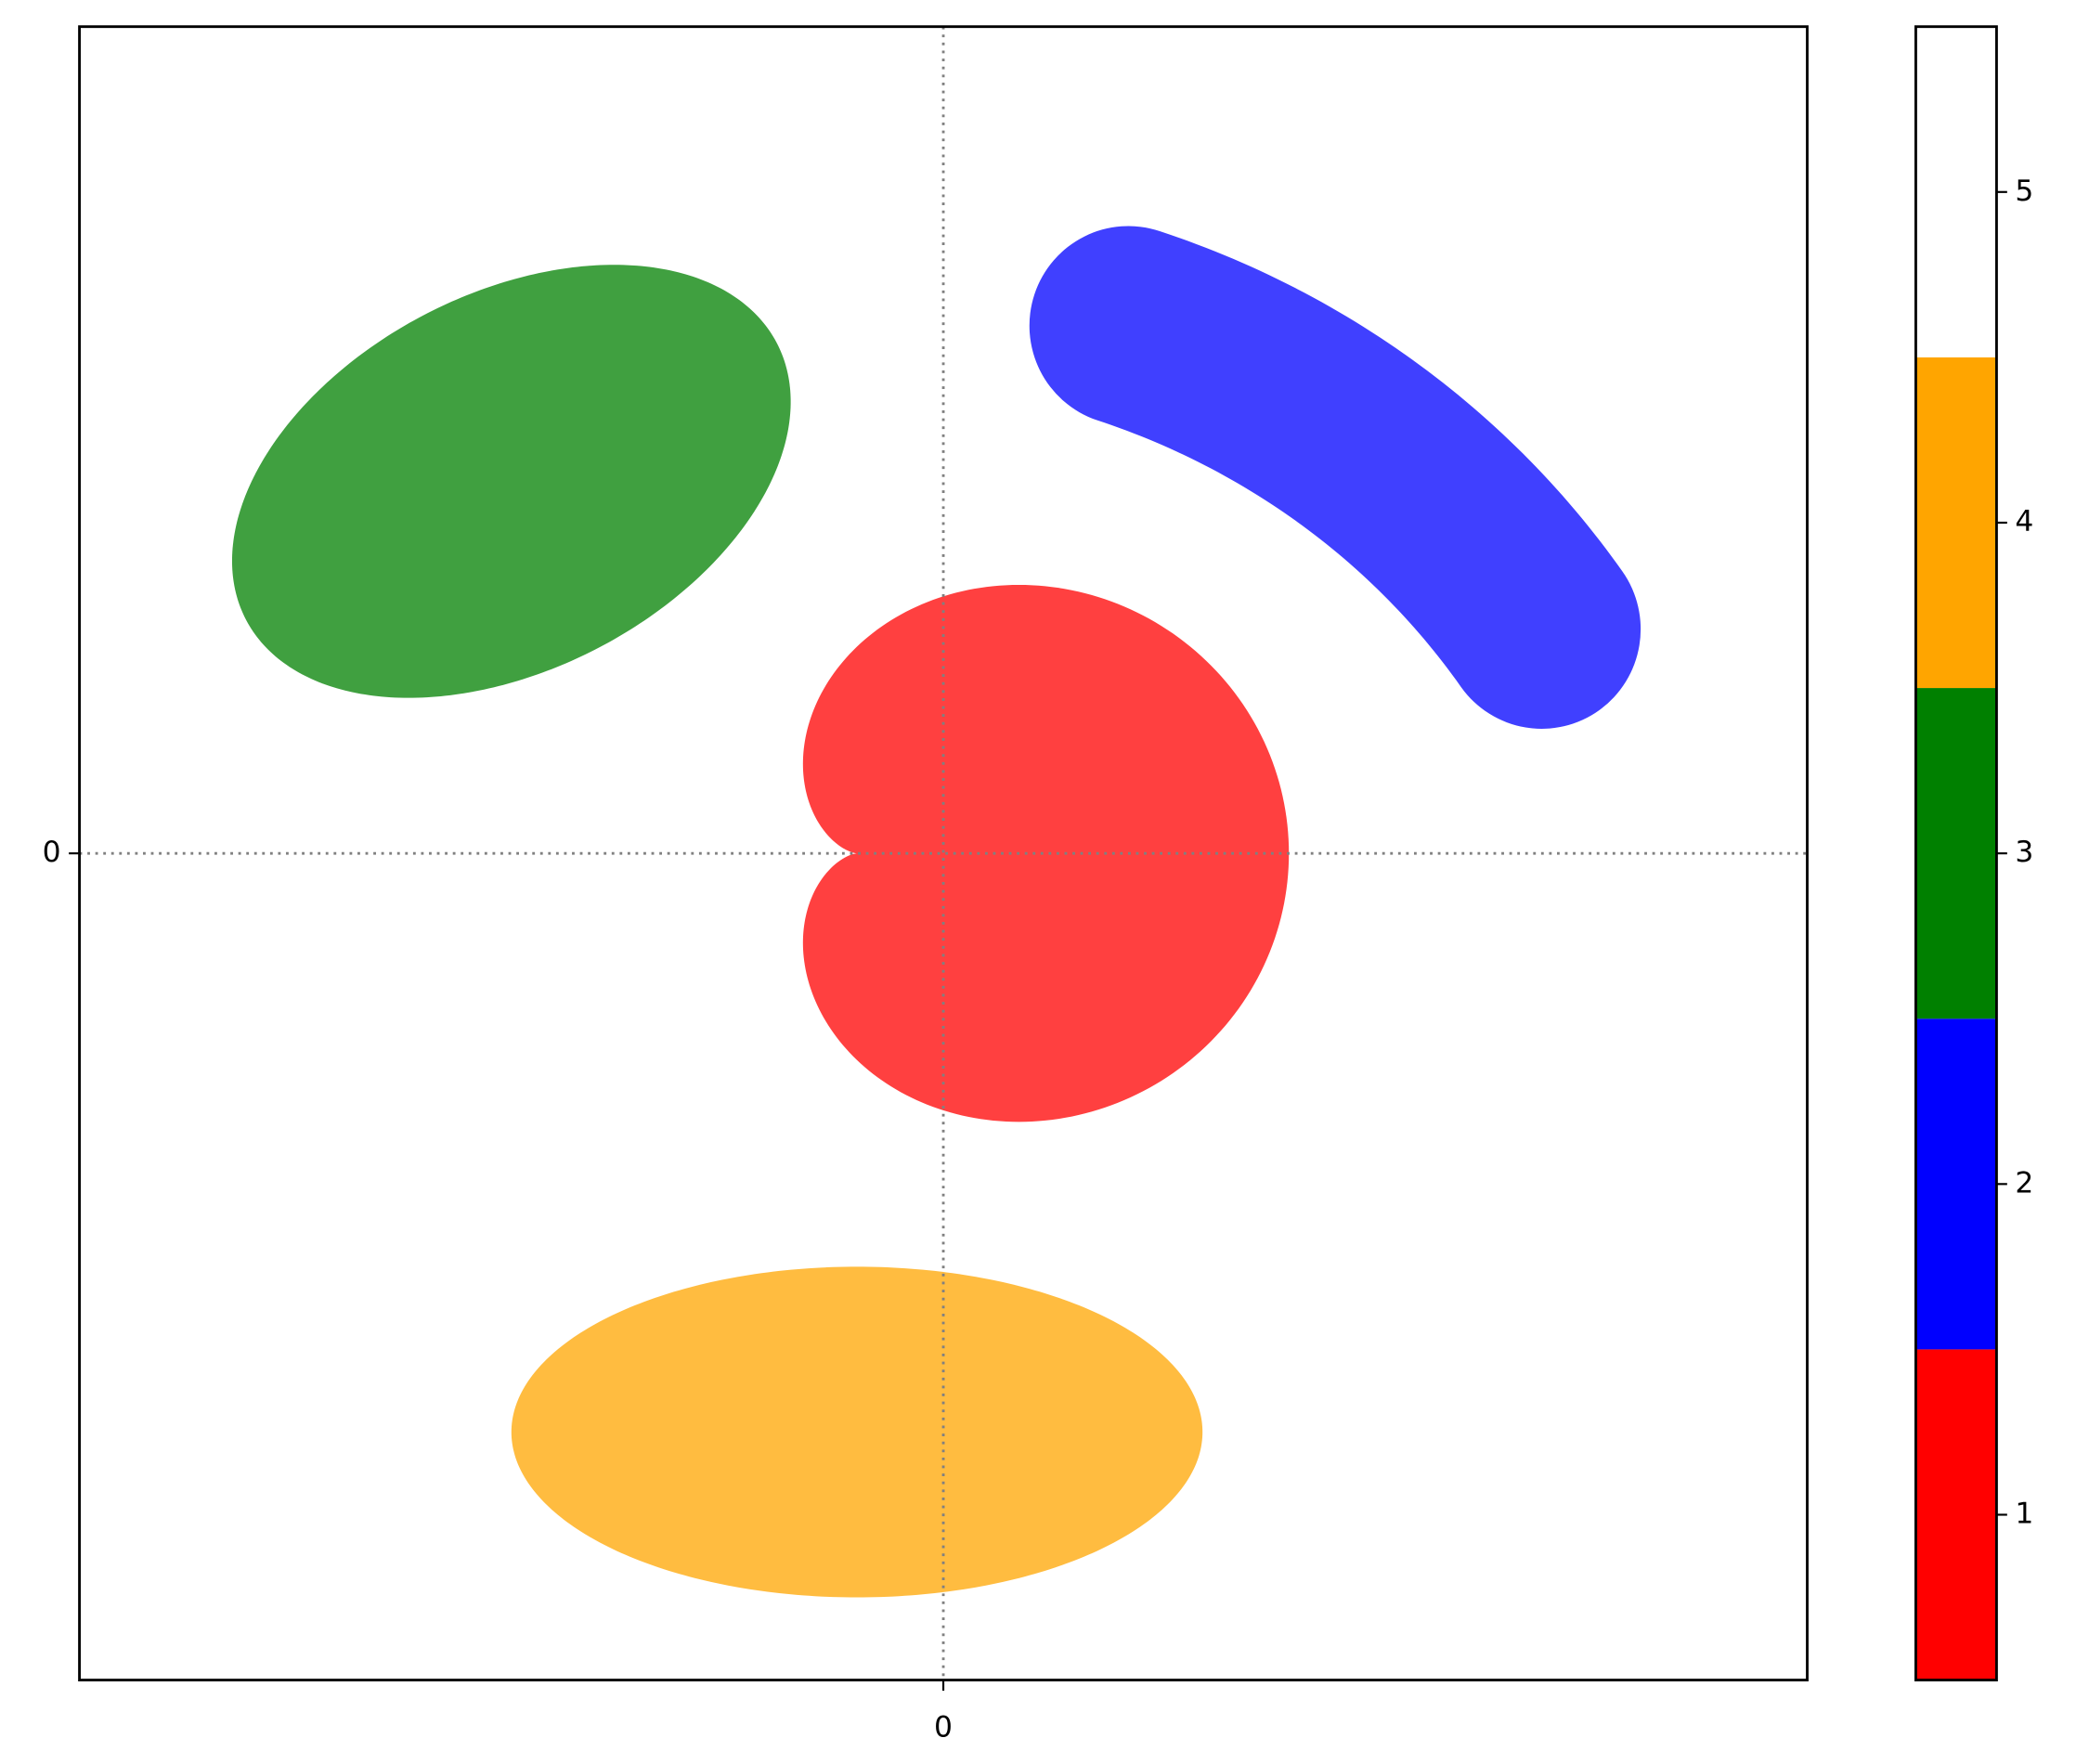 The height and width of the screenshot is (1764, 2076). What do you see at coordinates (943, 1727) in the screenshot?
I see `x-tick-label: 0` at bounding box center [943, 1727].